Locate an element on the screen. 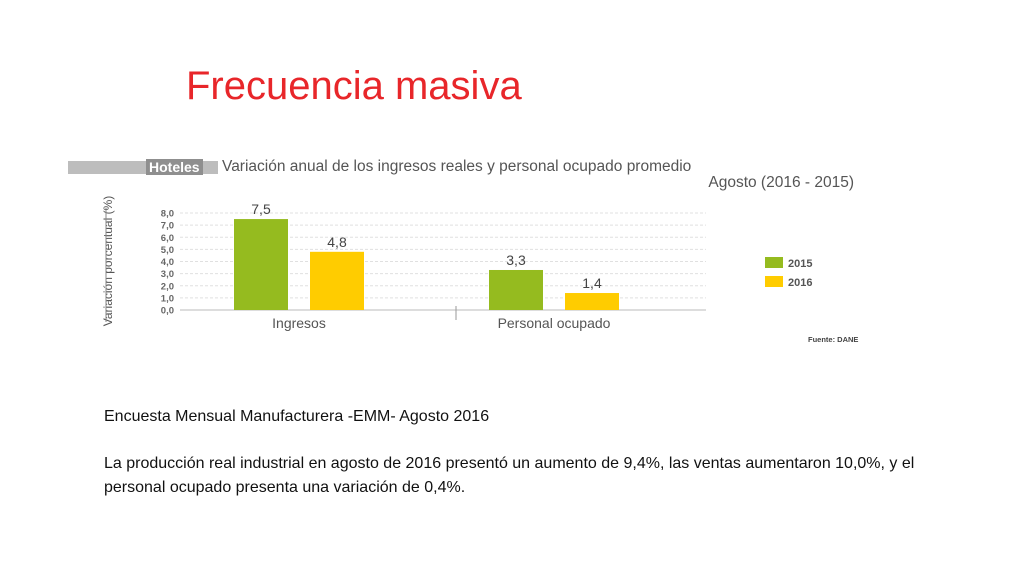 The height and width of the screenshot is (576, 1024). y-tick-label: 4,0 is located at coordinates (167, 262).